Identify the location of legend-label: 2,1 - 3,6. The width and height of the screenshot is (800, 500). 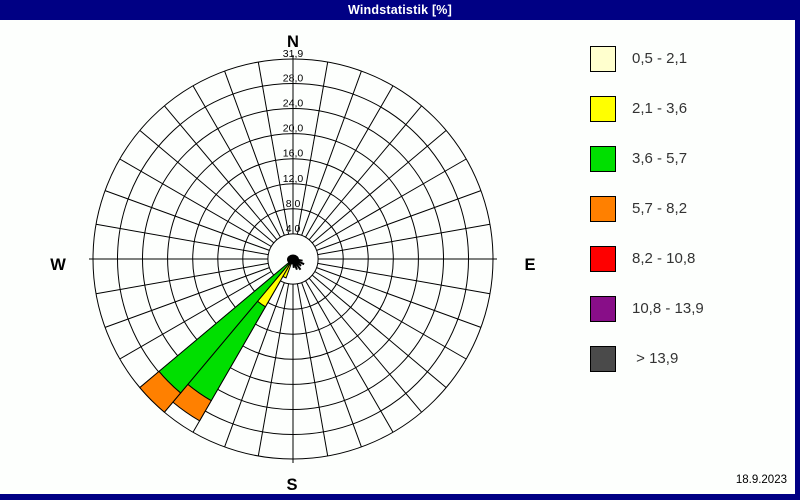
(660, 108).